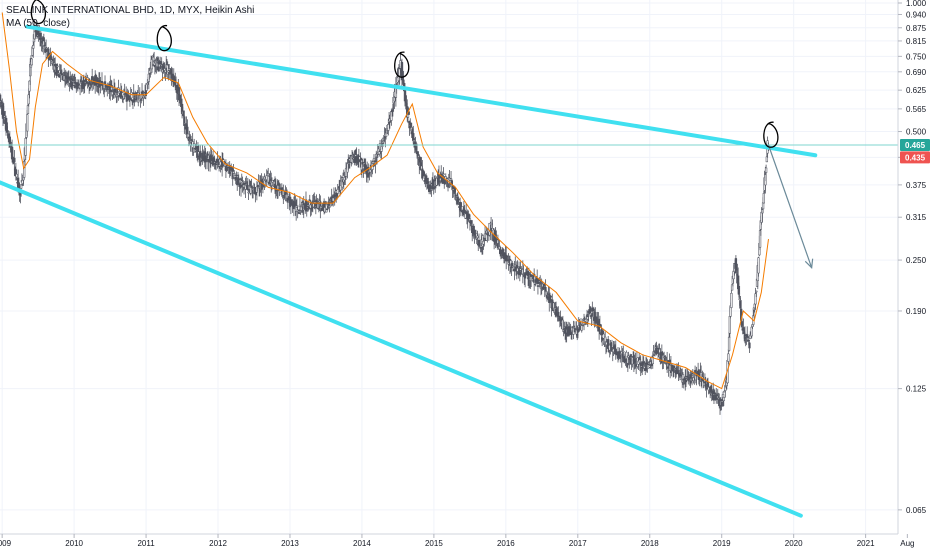 The height and width of the screenshot is (550, 932). What do you see at coordinates (916, 41) in the screenshot?
I see `price-tick-label: 0.815` at bounding box center [916, 41].